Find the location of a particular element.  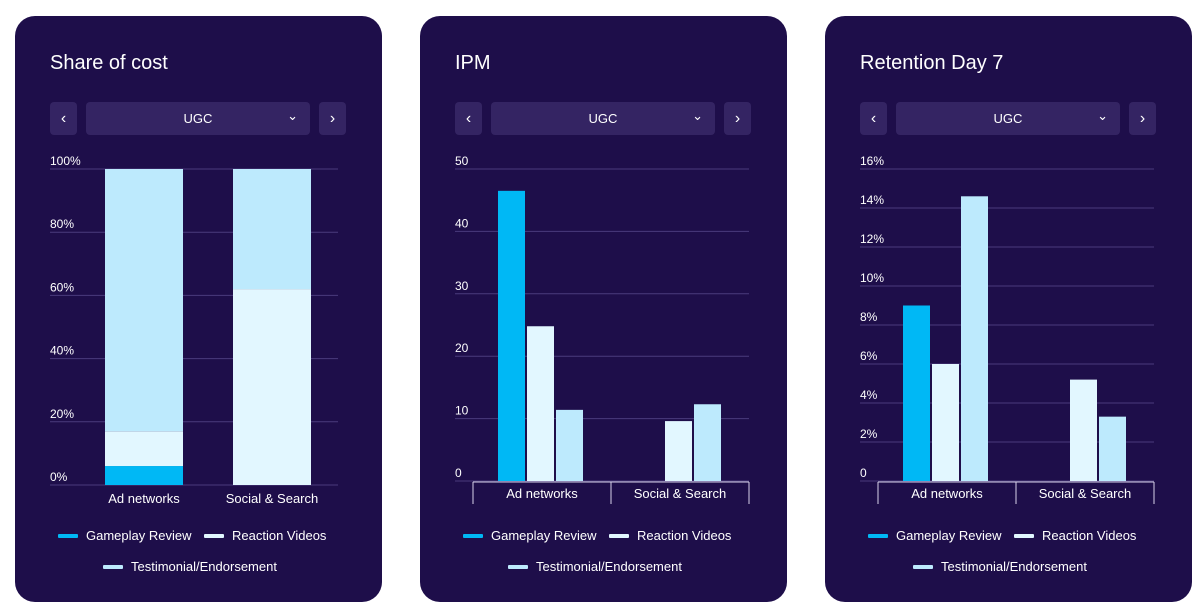

y-tick-label: 50 is located at coordinates (462, 161).